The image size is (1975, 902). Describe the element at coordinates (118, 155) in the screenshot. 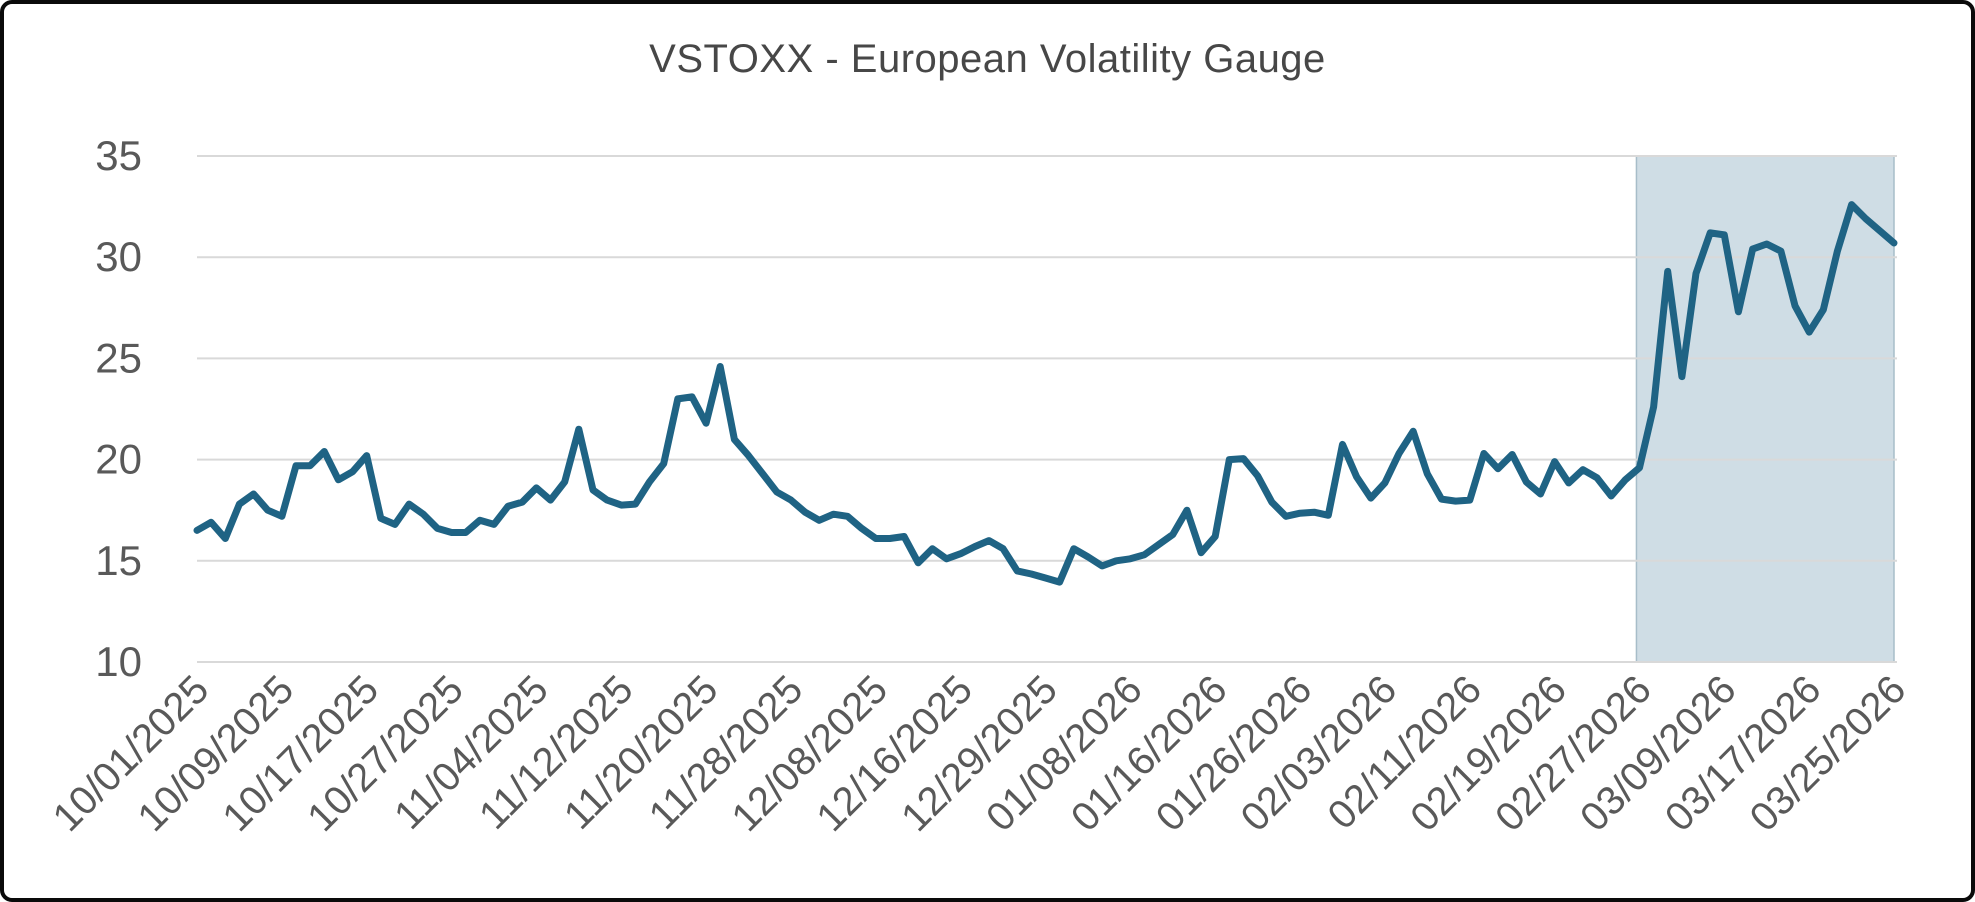

I see `y-axis-tick-label: 35` at that location.